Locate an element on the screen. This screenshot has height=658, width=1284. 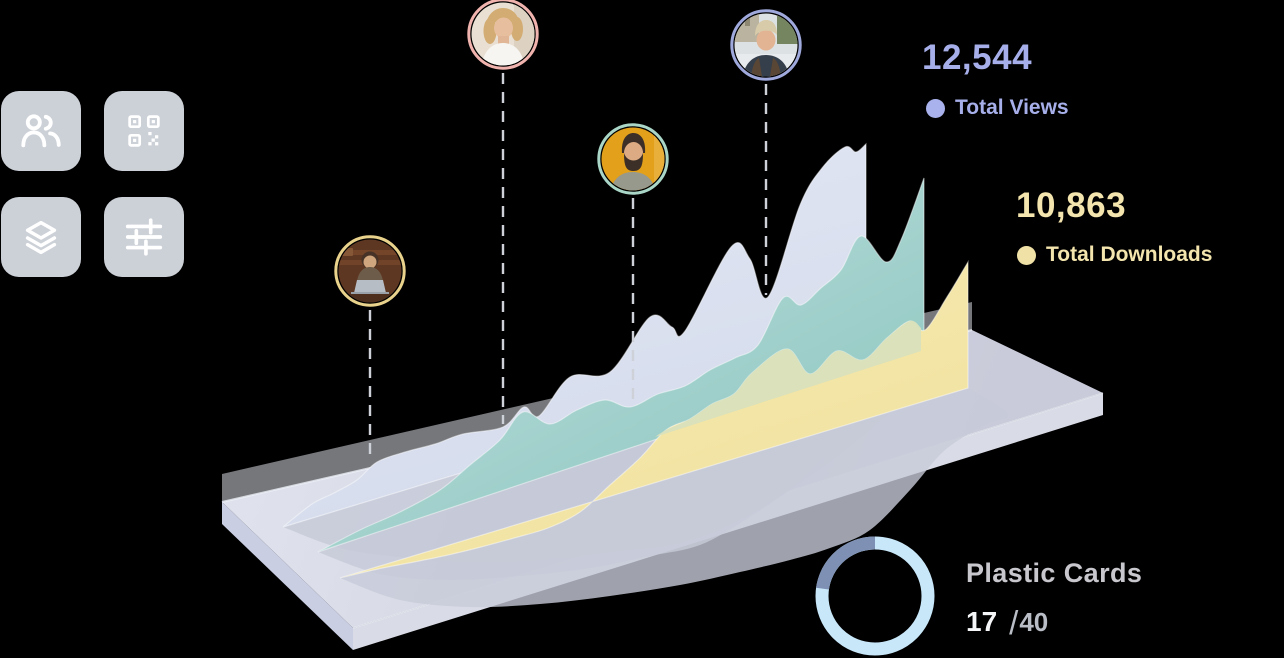
avatar-man-with-laptop is located at coordinates (370, 271).